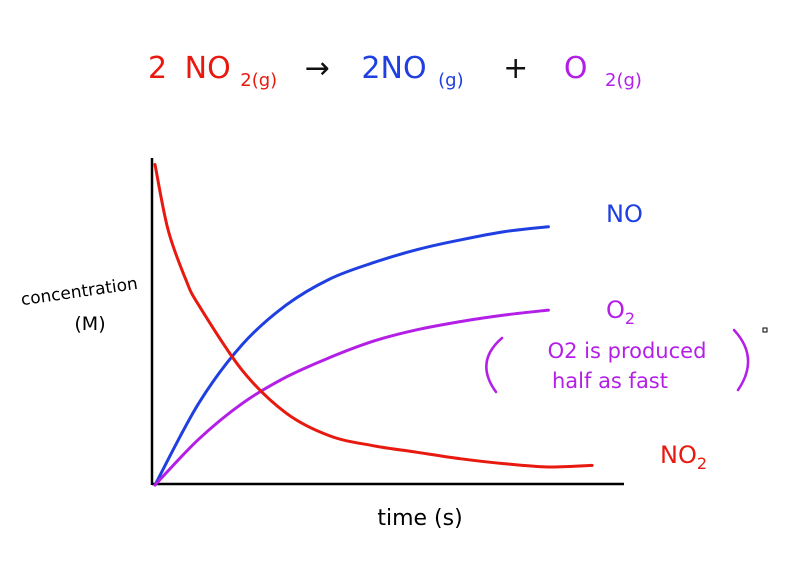  What do you see at coordinates (317, 68) in the screenshot?
I see `reaction-arrow: →` at bounding box center [317, 68].